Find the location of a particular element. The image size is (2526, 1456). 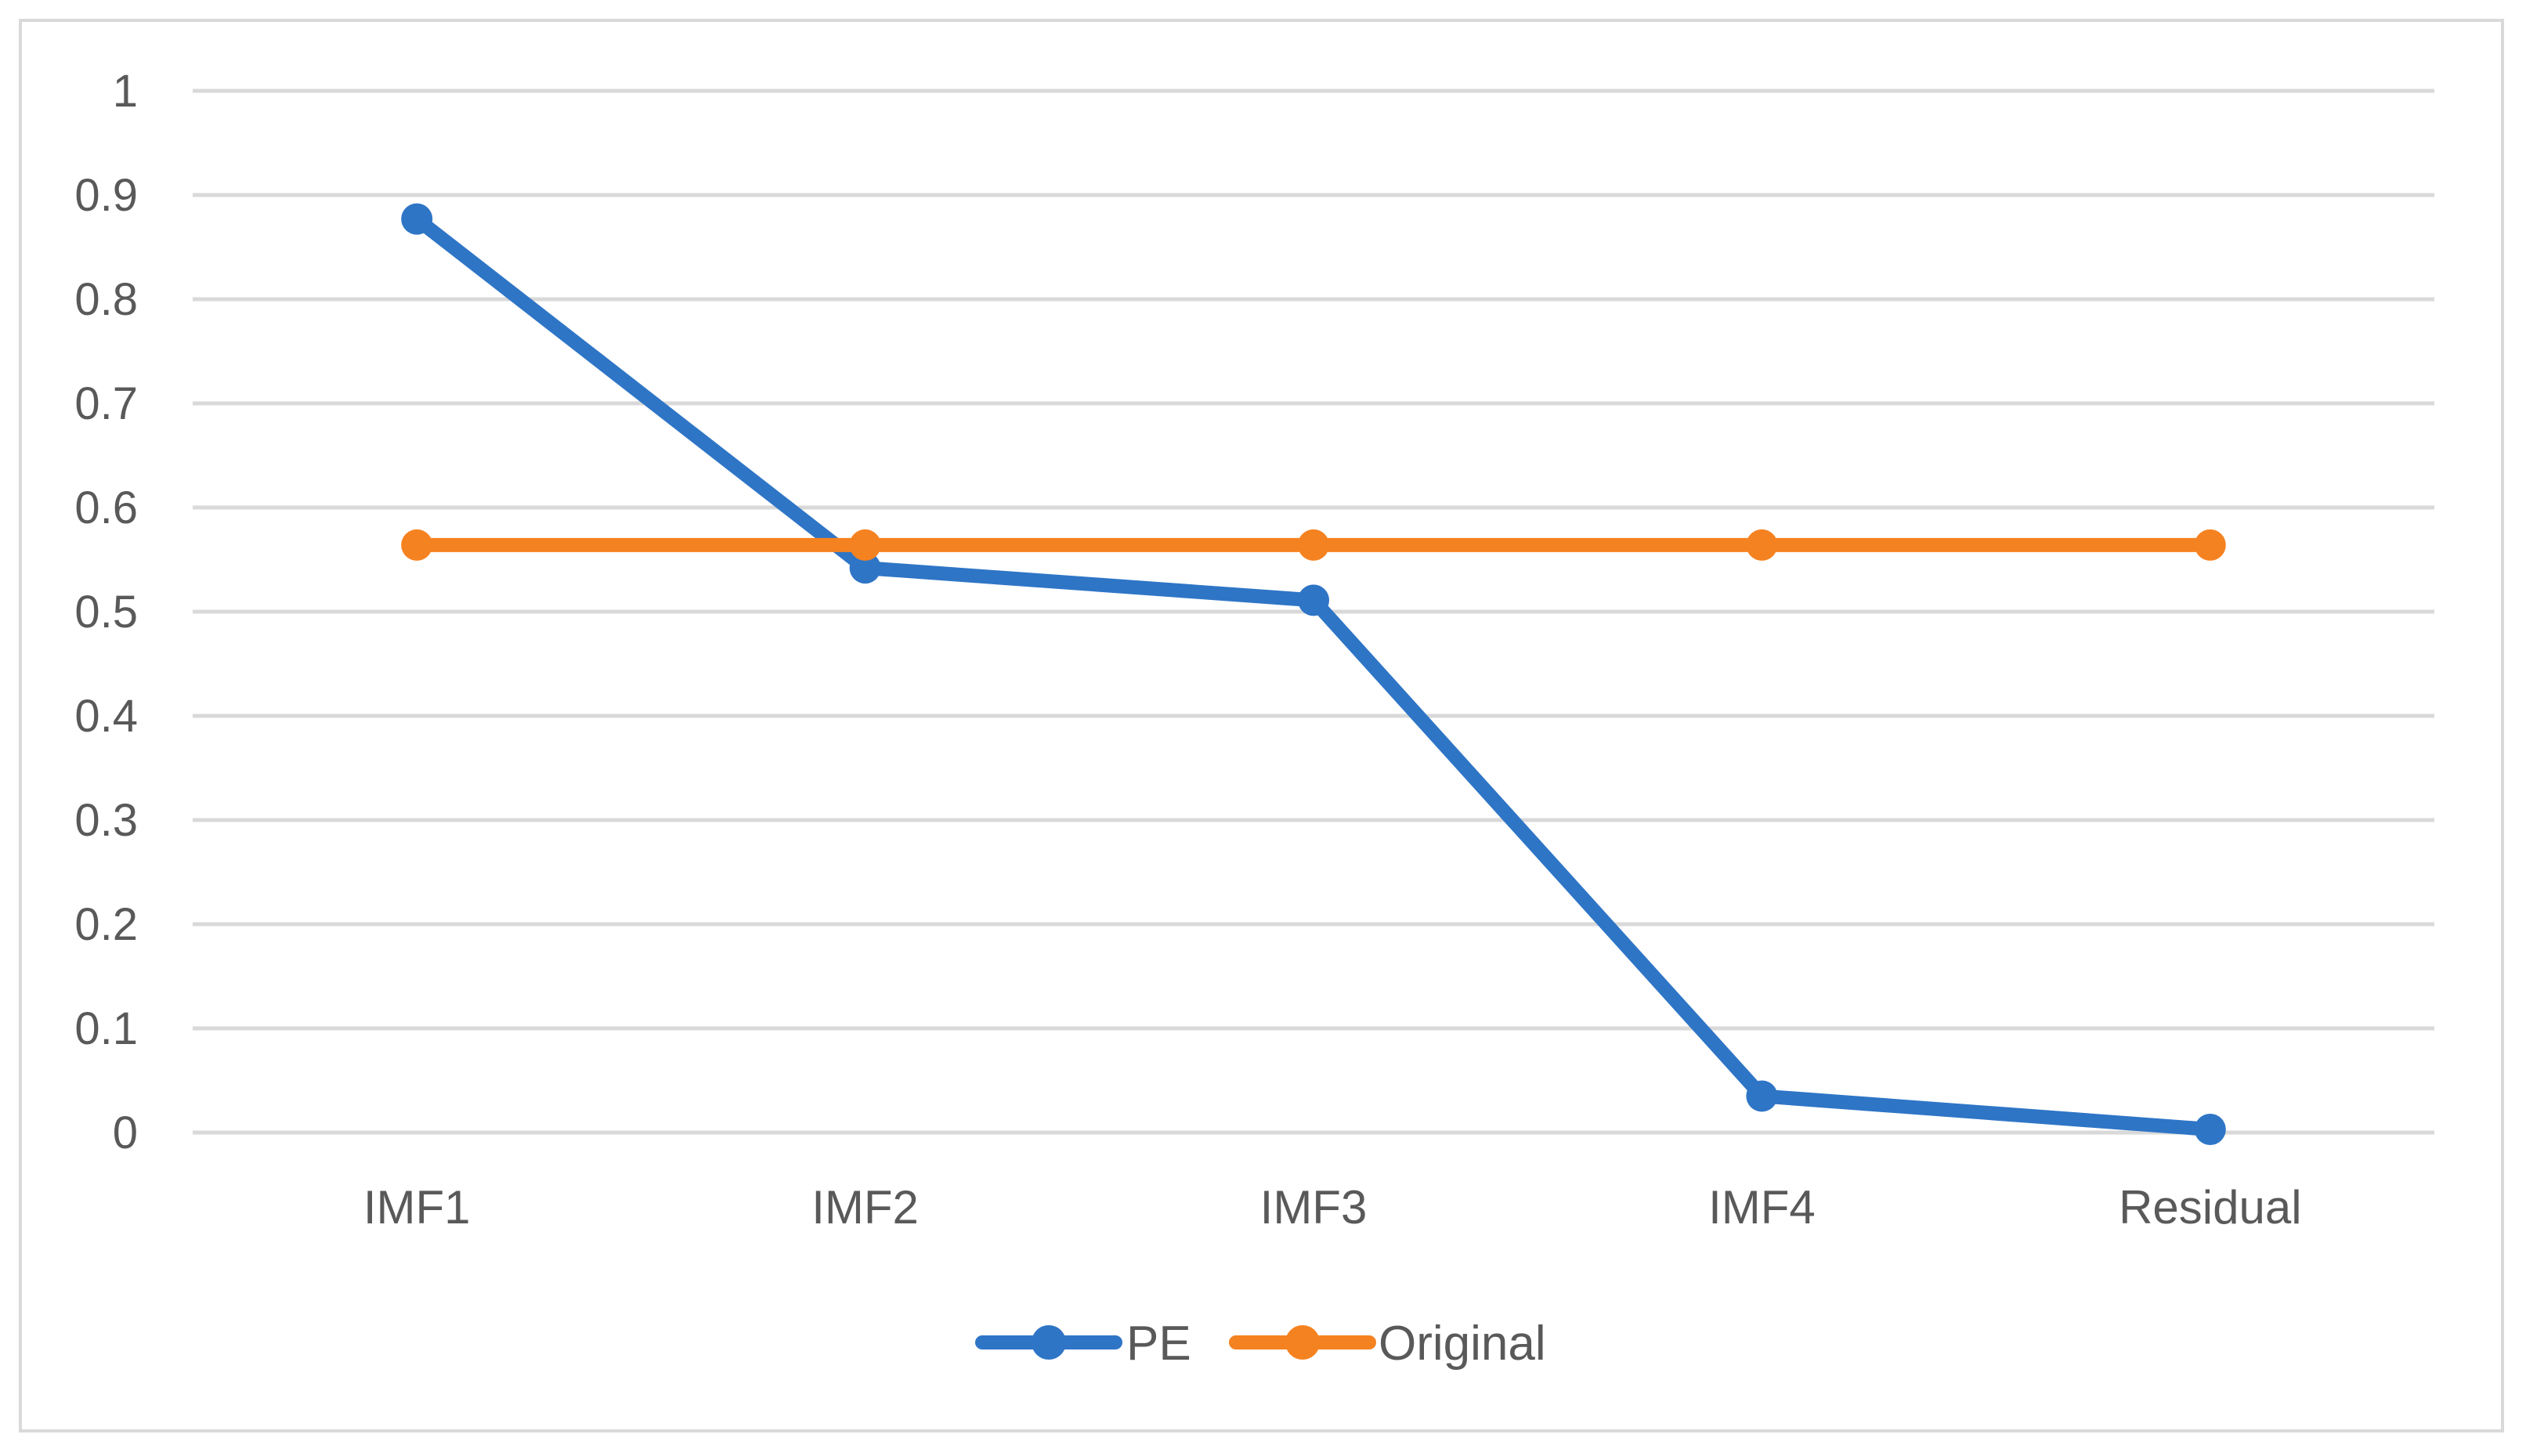

y-tick-label: 1 is located at coordinates (125, 91).